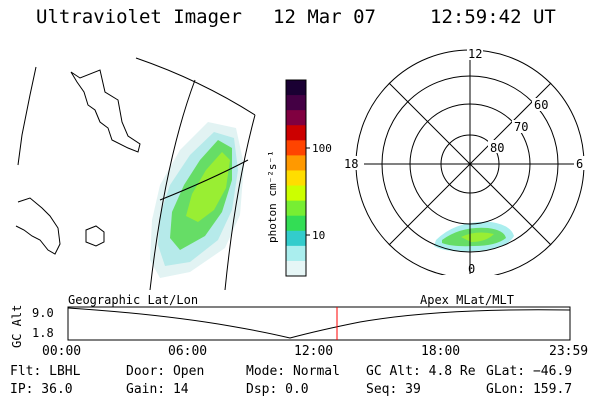 The image size is (600, 400). I want to click on altitude-curve, so click(319, 323).